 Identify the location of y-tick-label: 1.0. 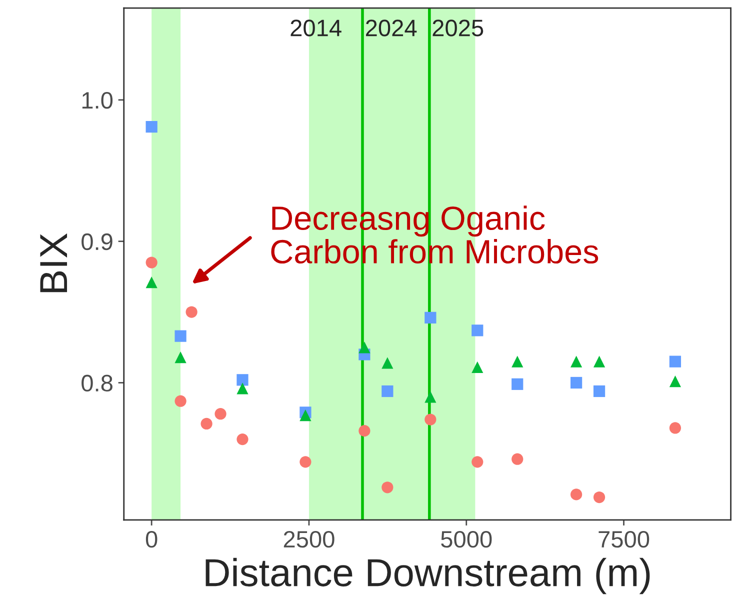
(97, 100).